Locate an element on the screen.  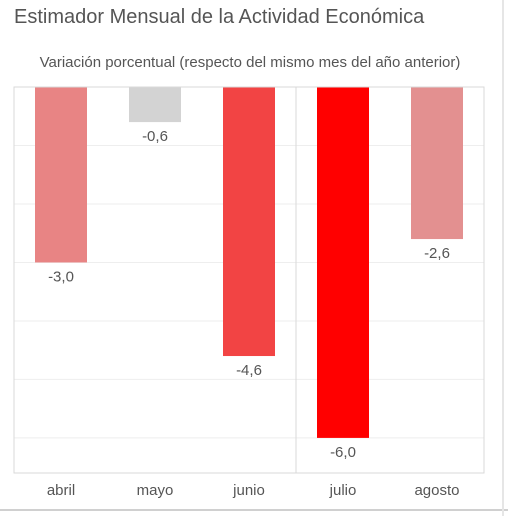
value-label-abril: -3,0 is located at coordinates (61, 276).